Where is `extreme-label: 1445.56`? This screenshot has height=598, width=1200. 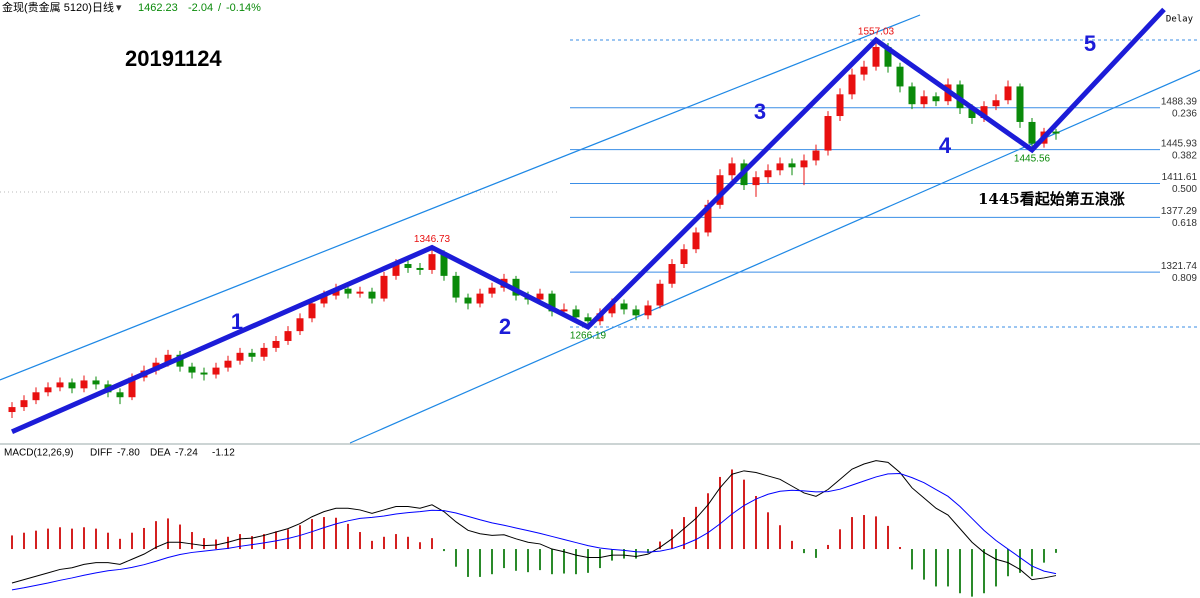
extreme-label: 1445.56 is located at coordinates (1032, 159).